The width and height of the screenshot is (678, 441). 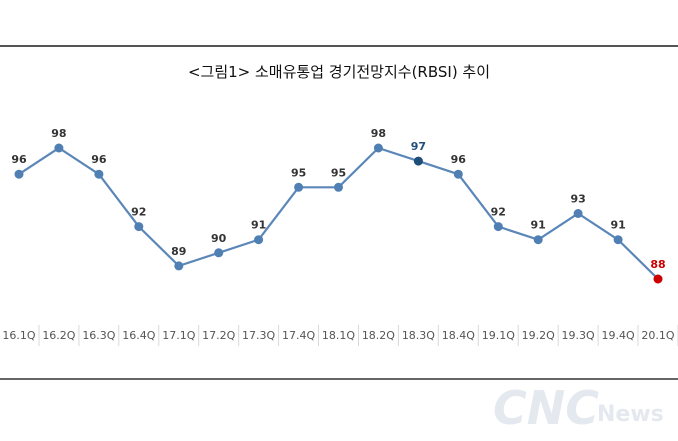 I want to click on x-tick-19.4Q: 19.4Q, so click(x=618, y=335).